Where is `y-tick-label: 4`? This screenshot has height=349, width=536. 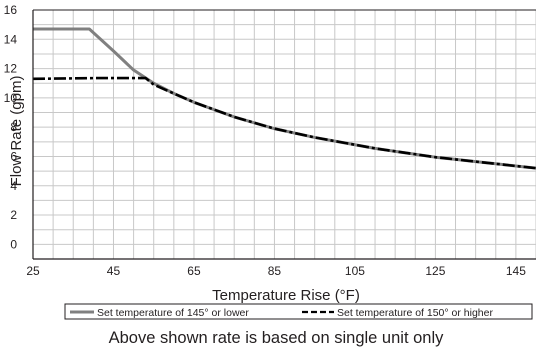 y-tick-label: 4 is located at coordinates (13, 186).